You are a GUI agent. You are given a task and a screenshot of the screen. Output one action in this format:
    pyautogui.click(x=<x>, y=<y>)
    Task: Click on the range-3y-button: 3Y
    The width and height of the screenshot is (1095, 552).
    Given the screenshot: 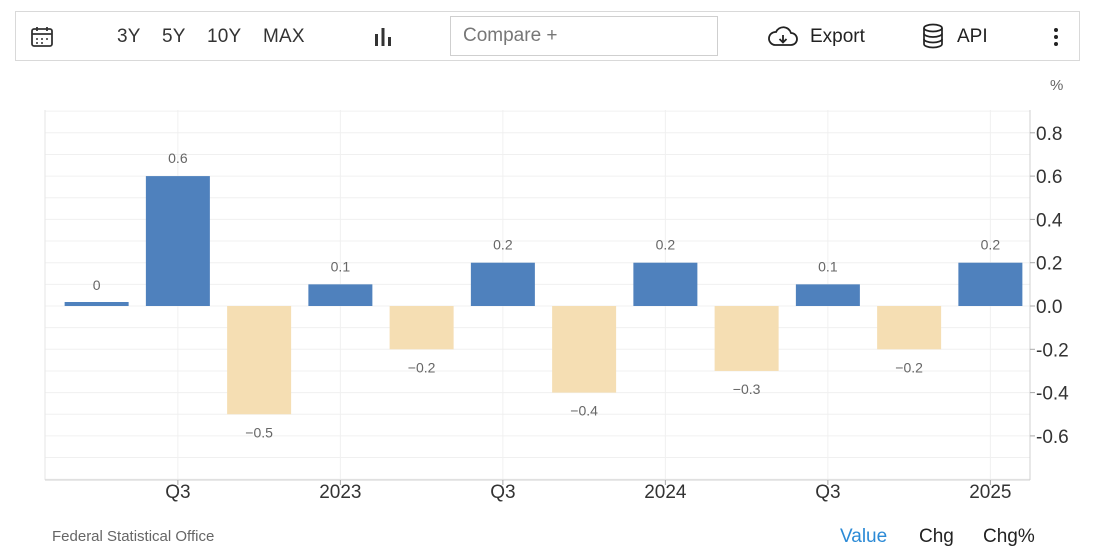 What is the action you would take?
    pyautogui.click(x=129, y=36)
    